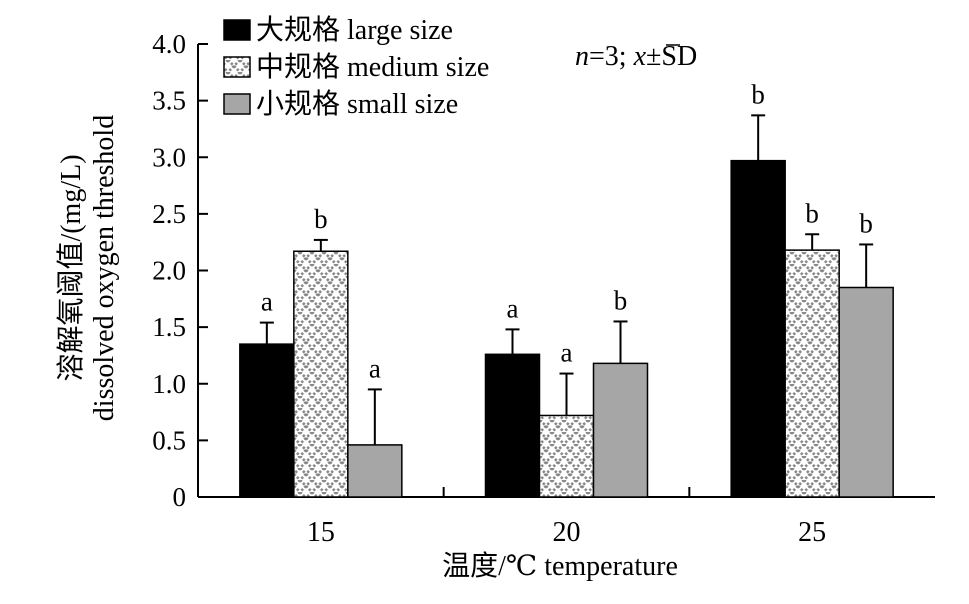 The height and width of the screenshot is (604, 969). What do you see at coordinates (582, 56) in the screenshot?
I see `annotation-n: n` at bounding box center [582, 56].